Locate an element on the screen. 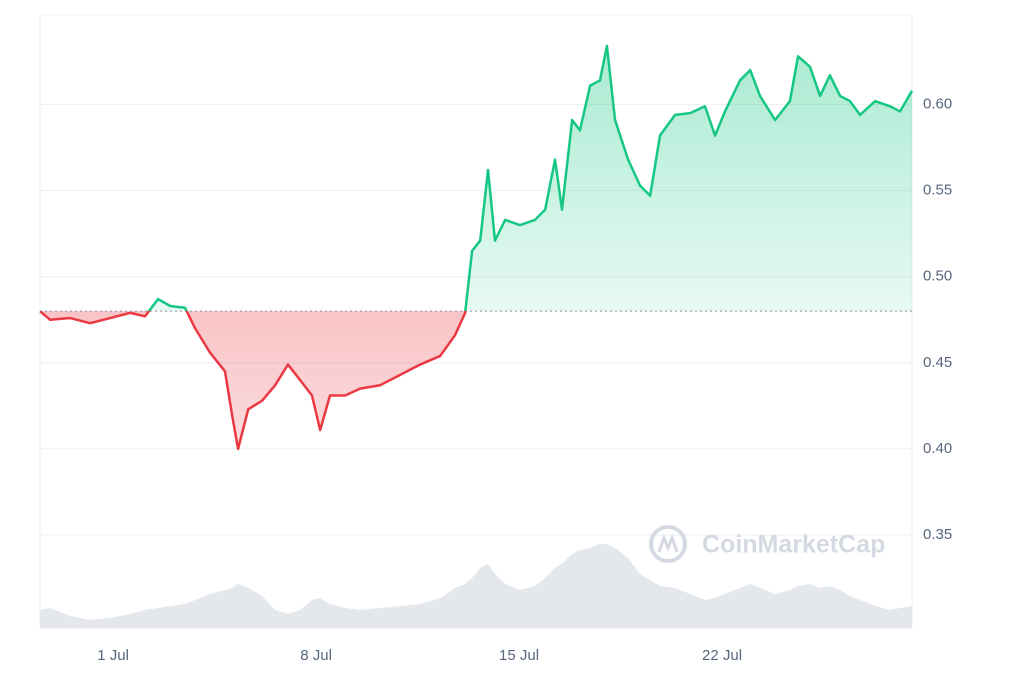 The image size is (1024, 683). y-tick-label: 0.50 is located at coordinates (937, 276).